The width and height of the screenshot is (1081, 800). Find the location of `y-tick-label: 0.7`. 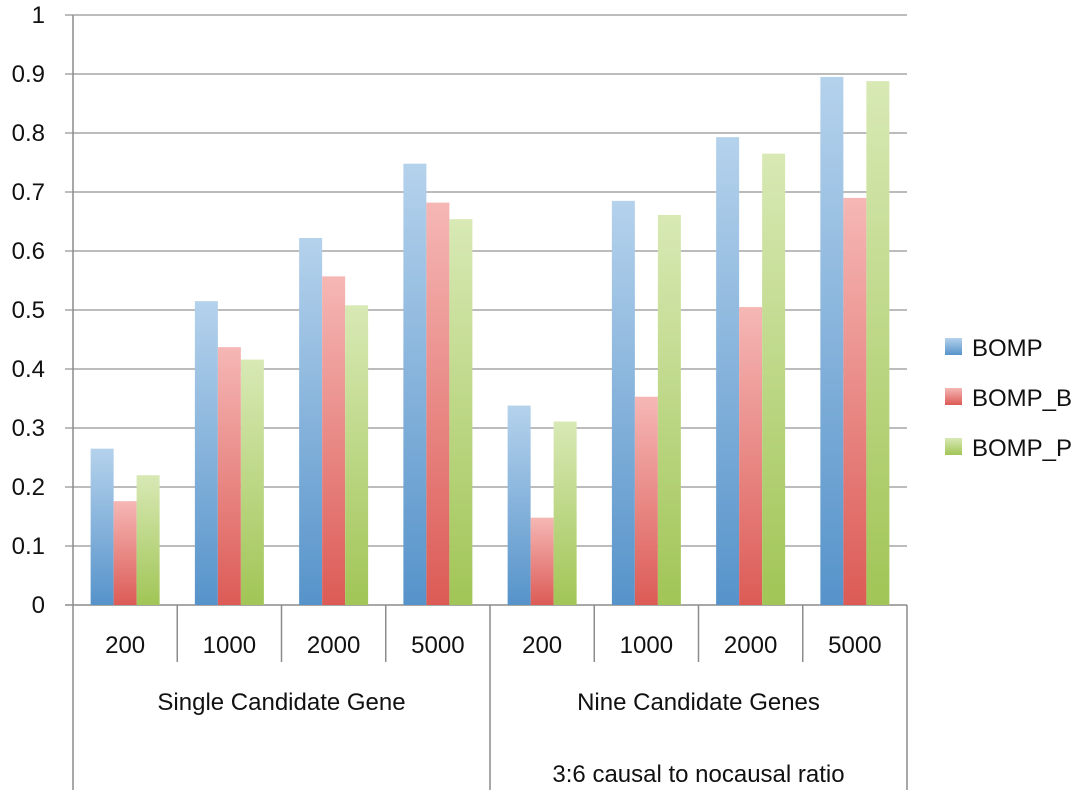

y-tick-label: 0.7 is located at coordinates (28, 192).